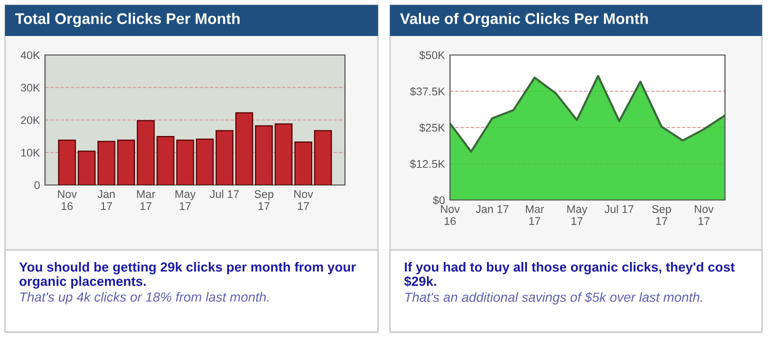 This screenshot has width=768, height=337. I want to click on y-tick-label: 30K, so click(30, 88).